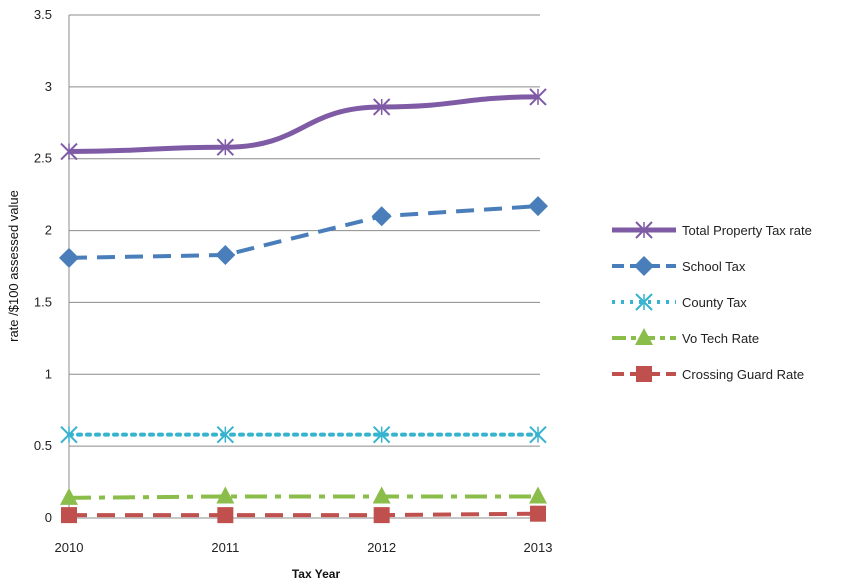 This screenshot has width=868, height=584. Describe the element at coordinates (43, 158) in the screenshot. I see `y-tick-label: 2.5` at that location.